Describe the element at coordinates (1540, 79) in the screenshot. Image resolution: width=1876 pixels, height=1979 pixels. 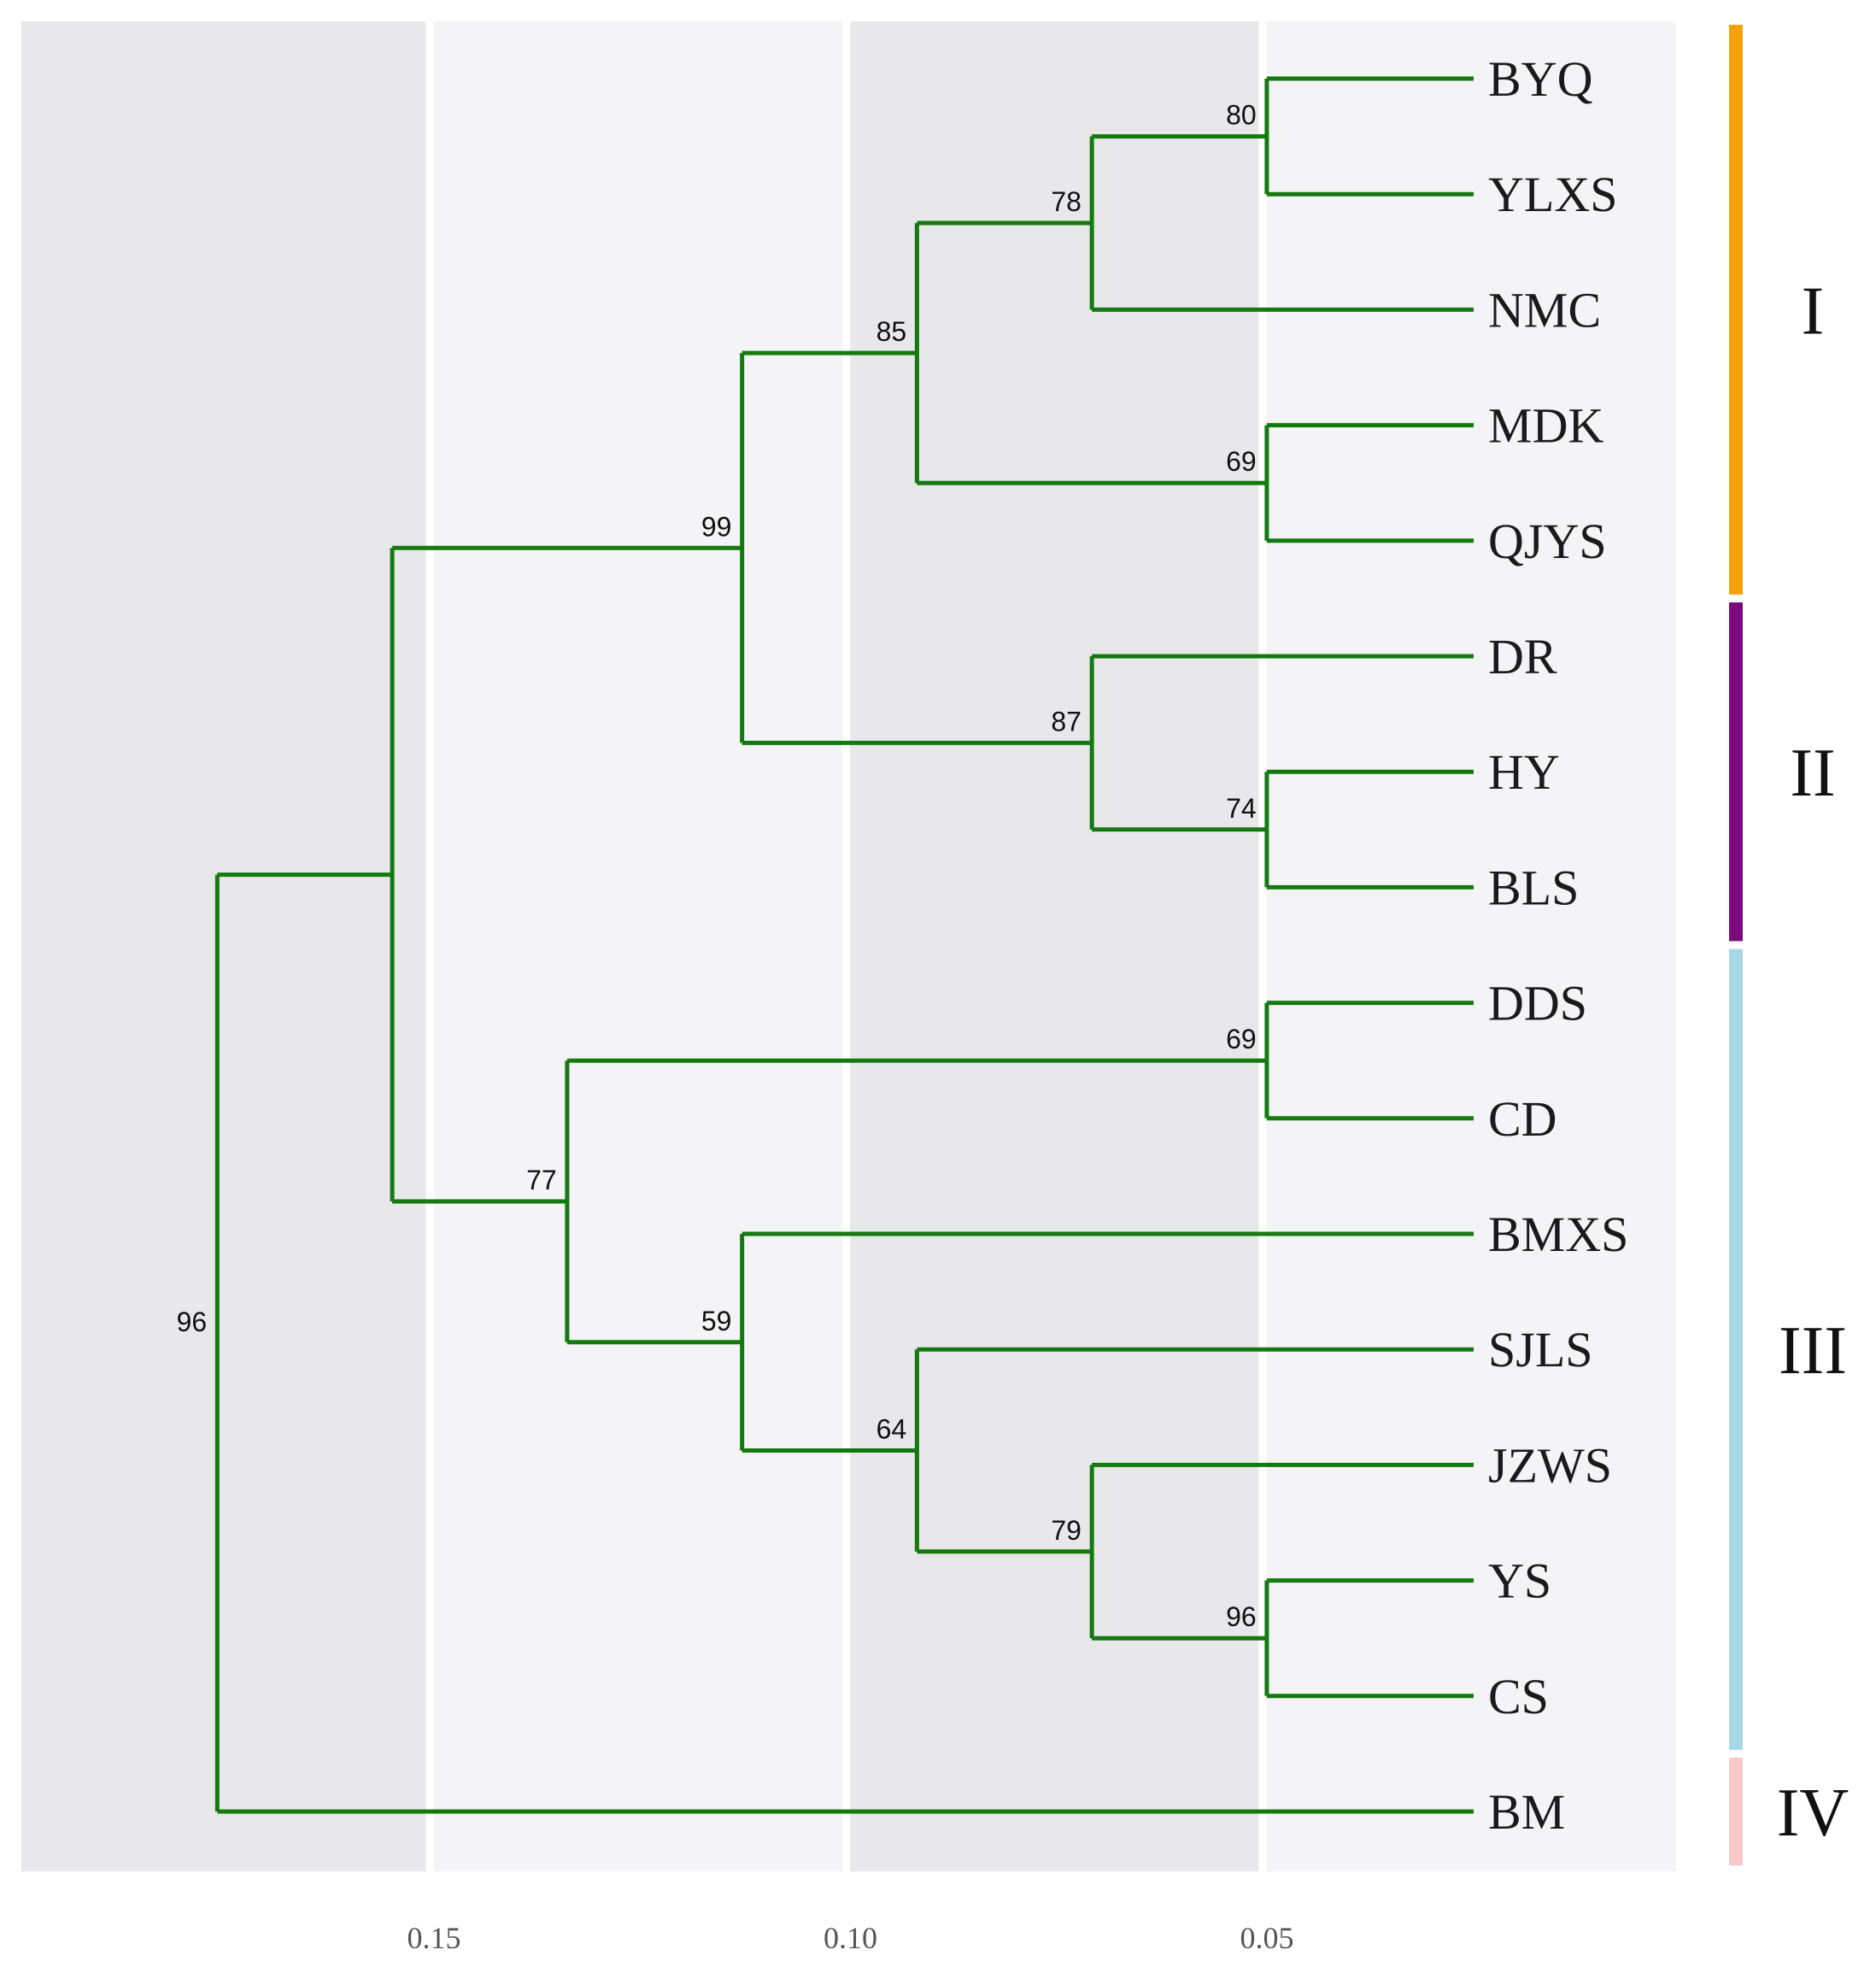
I see `tip-label-byq: BYQ` at that location.